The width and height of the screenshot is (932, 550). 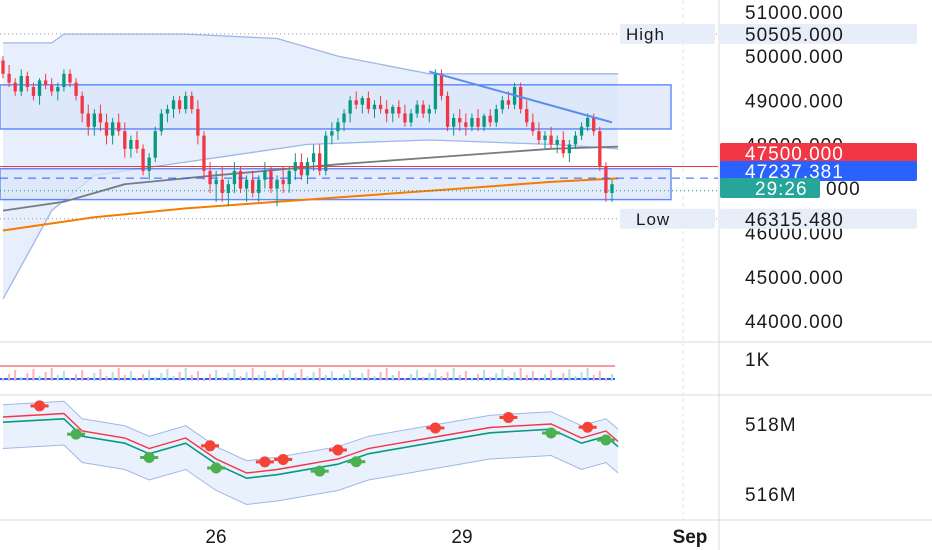 I want to click on obv-marker-down-bar, so click(x=39, y=406).